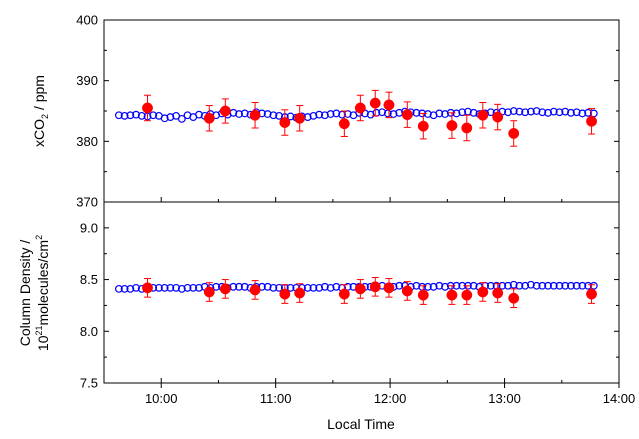 This screenshot has width=639, height=439. I want to click on x-tick-label: 11:00, so click(276, 398).